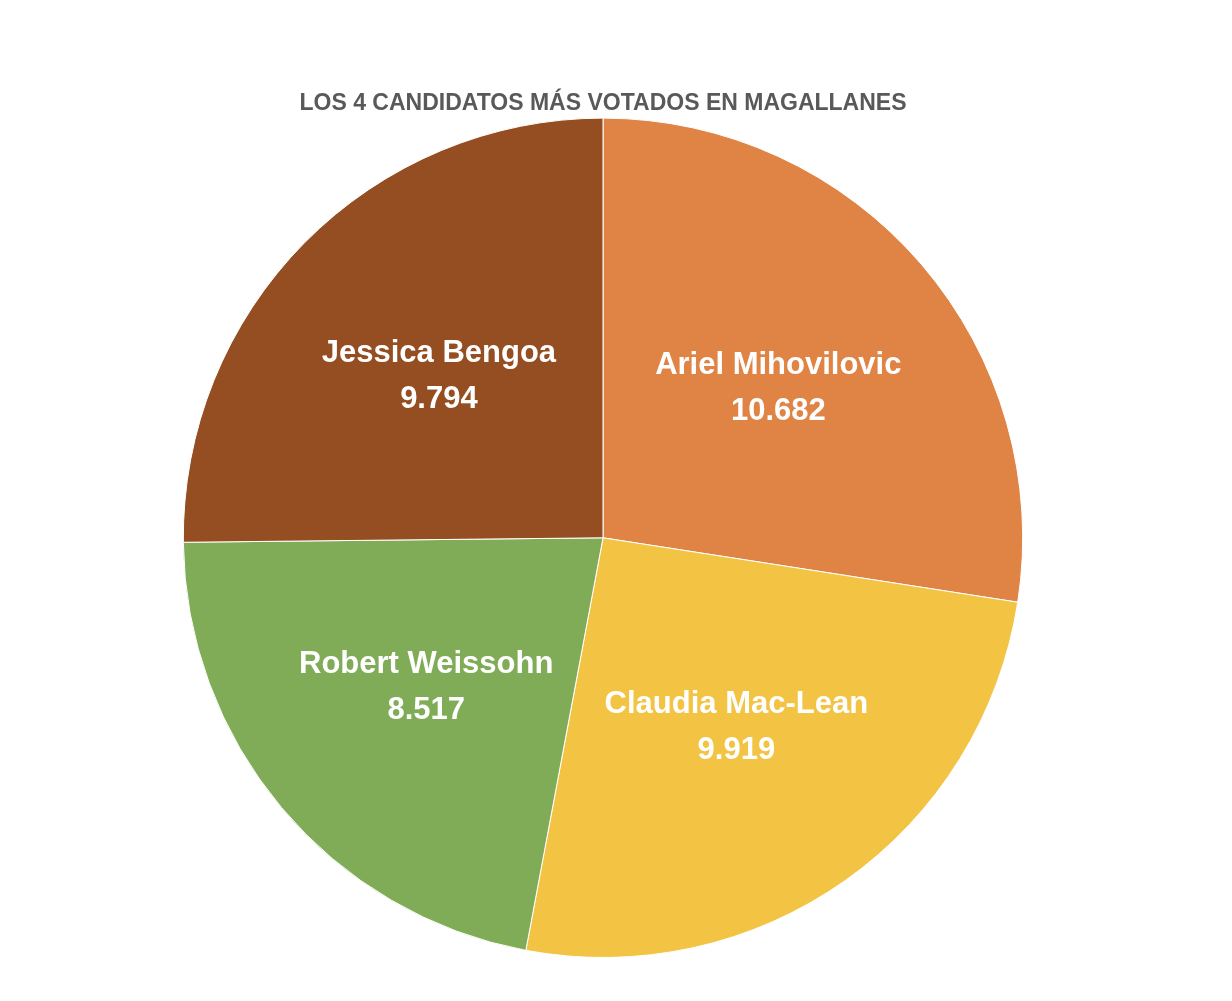  I want to click on data-label: 8.517, so click(426, 708).